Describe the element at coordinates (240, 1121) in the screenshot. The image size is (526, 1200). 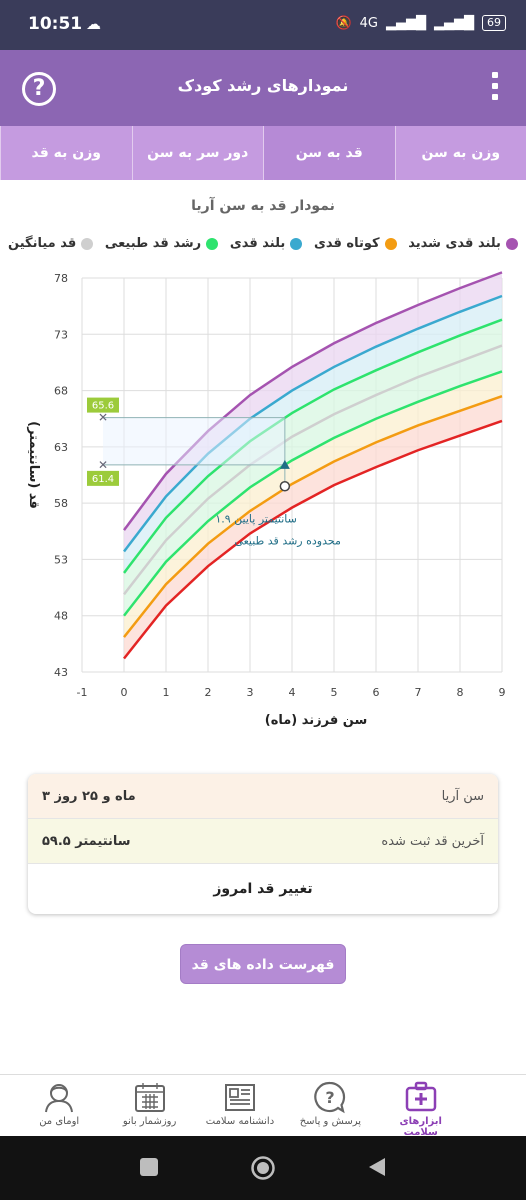
I see `nav-label: دانشنامه سلامت` at that location.